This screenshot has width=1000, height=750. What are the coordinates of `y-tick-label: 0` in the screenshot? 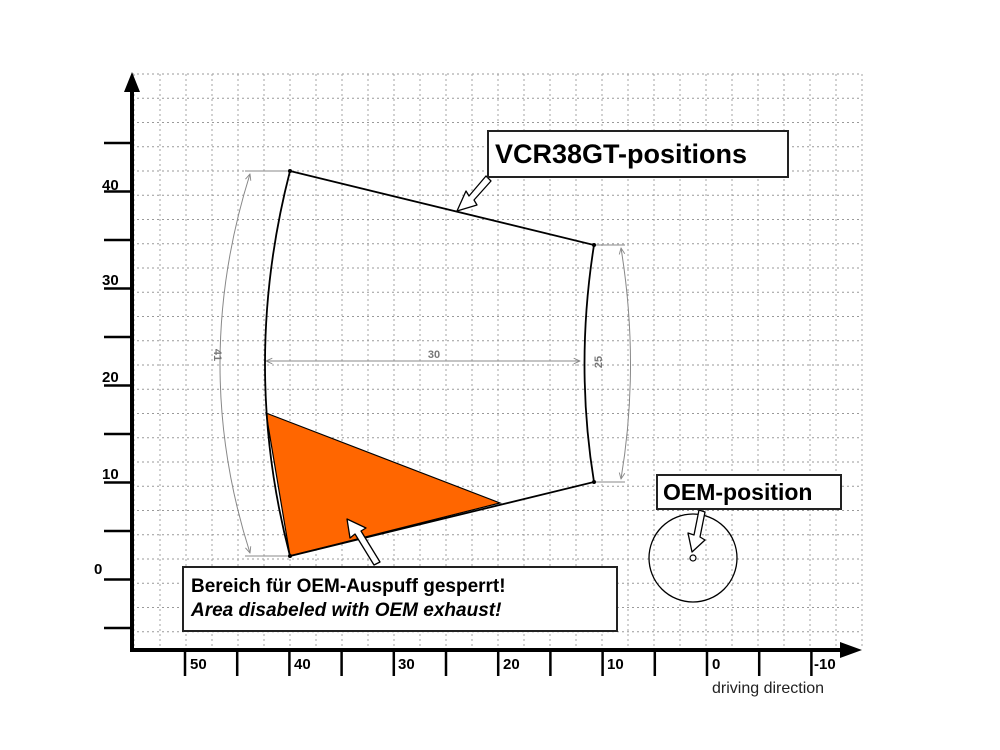 It's located at (98, 569).